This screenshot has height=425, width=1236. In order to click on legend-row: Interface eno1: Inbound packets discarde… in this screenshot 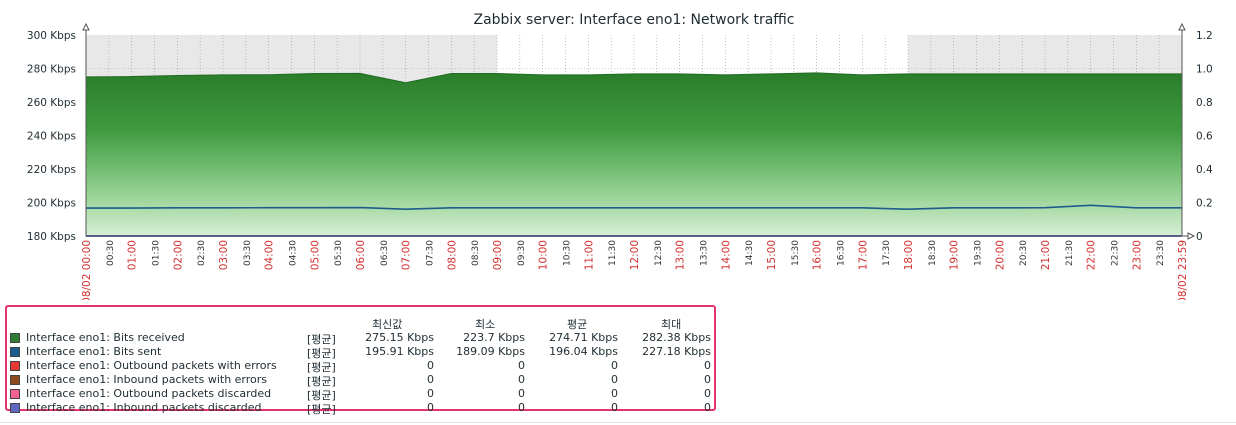, I will do `click(362, 408)`.